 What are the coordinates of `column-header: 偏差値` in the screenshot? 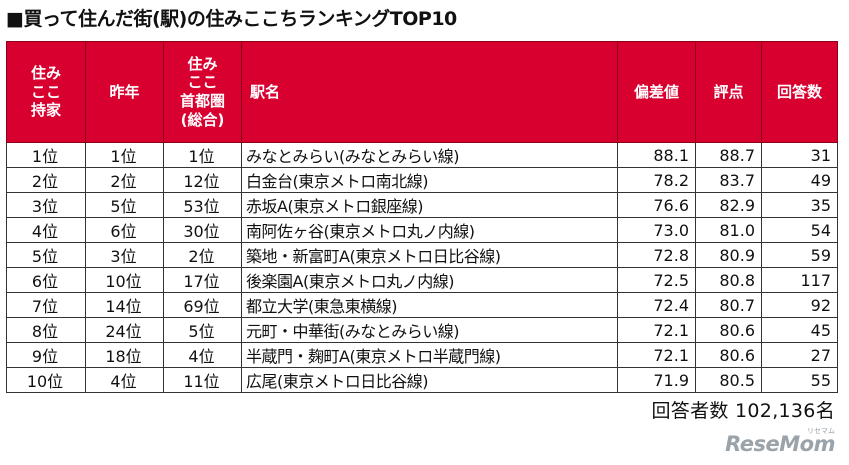 It's located at (656, 92).